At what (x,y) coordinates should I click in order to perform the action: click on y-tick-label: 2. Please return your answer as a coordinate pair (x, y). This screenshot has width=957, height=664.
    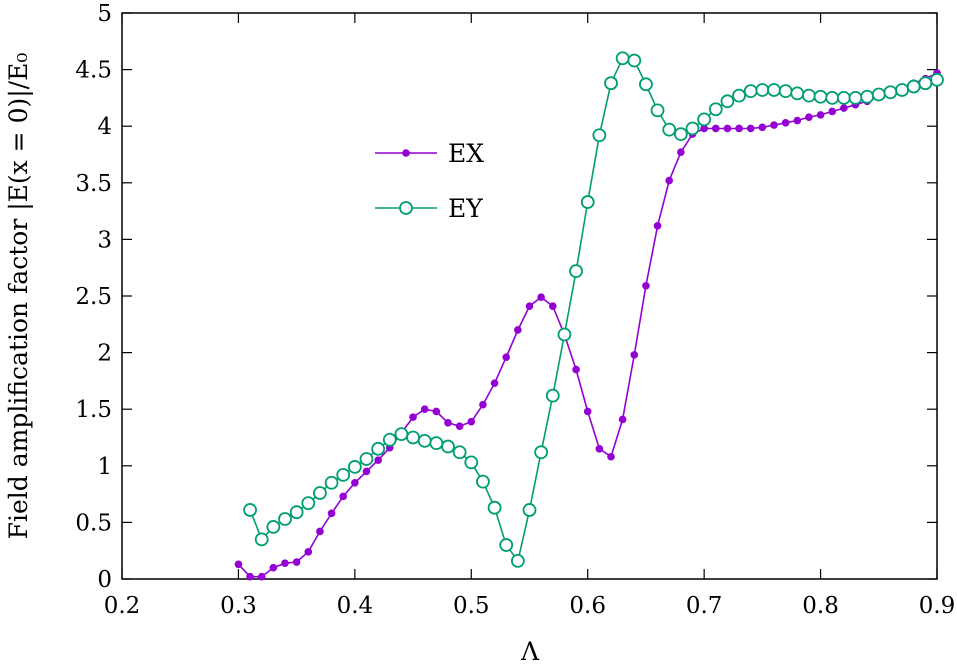
    Looking at the image, I should click on (104, 354).